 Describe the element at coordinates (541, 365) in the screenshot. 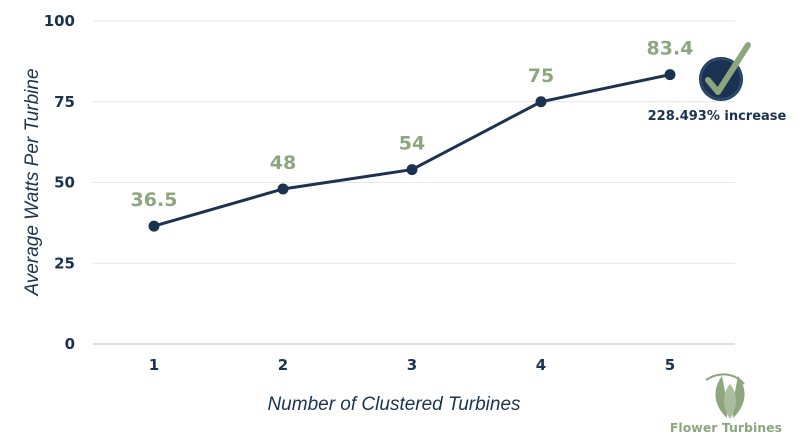

I see `x-tick-label: 4` at that location.